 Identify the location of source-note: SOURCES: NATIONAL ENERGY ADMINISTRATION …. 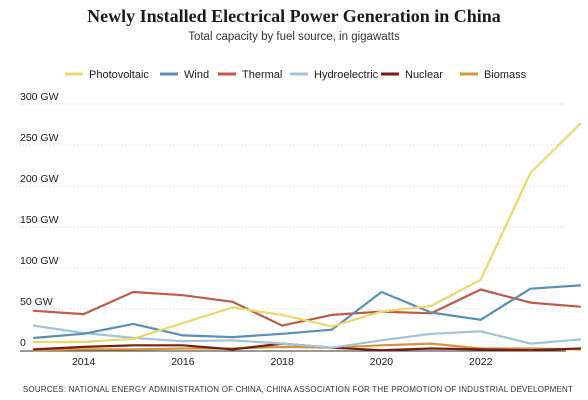
(298, 389).